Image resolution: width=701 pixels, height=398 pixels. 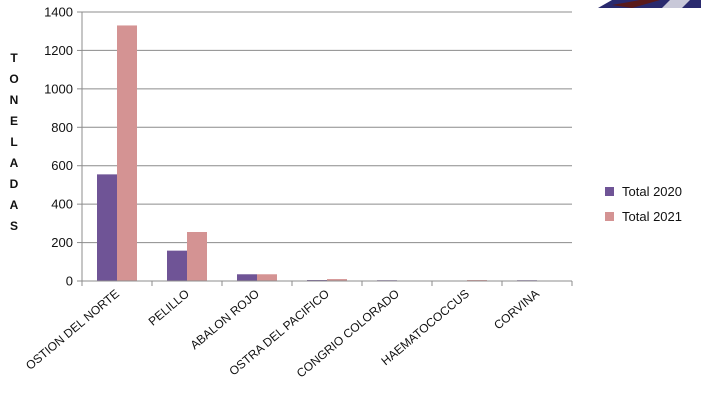 I want to click on legend-label: Total 2020, so click(x=652, y=191).